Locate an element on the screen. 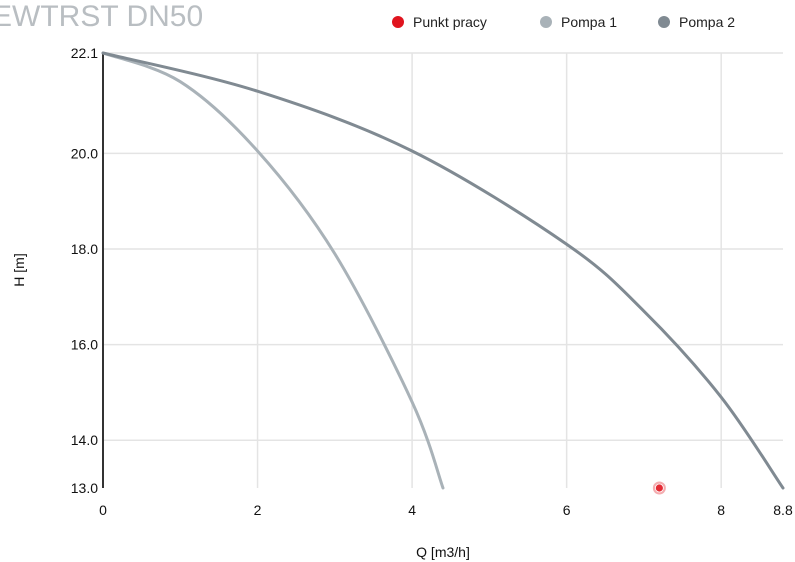 This screenshot has width=795, height=562. x-tick-label: 2 is located at coordinates (258, 510).